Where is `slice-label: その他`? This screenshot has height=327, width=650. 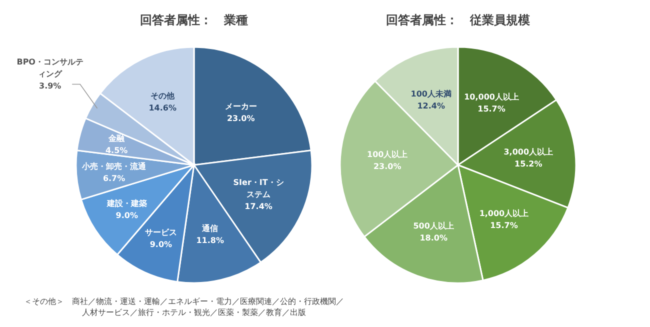 slice-label: その他 is located at coordinates (163, 96).